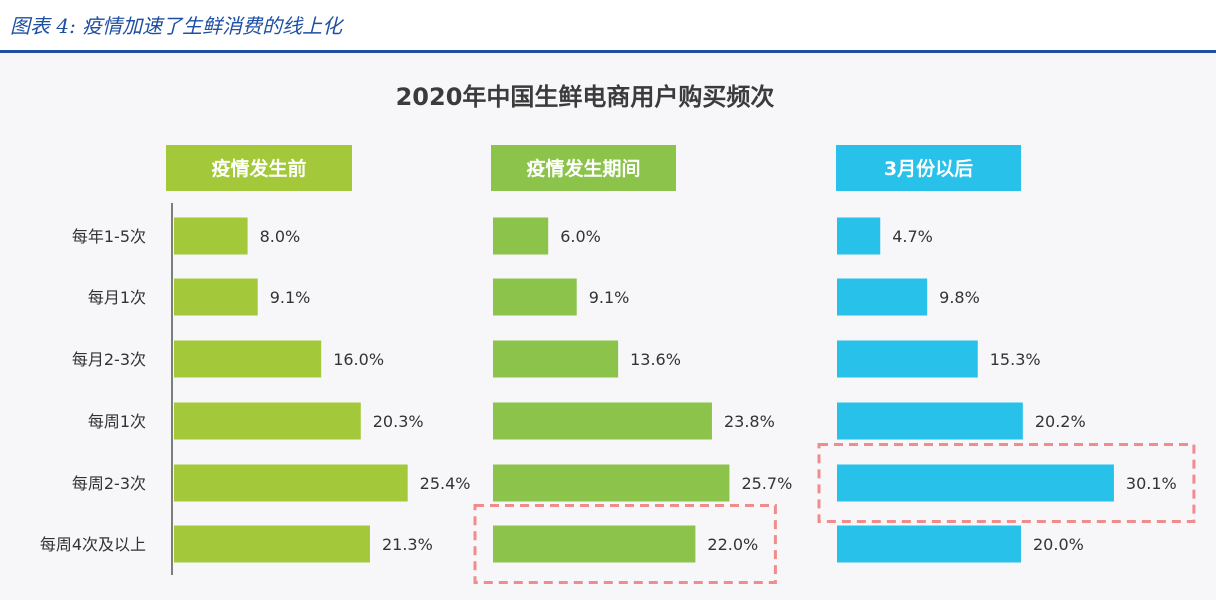 Image resolution: width=1216 pixels, height=600 pixels. I want to click on category-label: 每周2-3次, so click(109, 483).